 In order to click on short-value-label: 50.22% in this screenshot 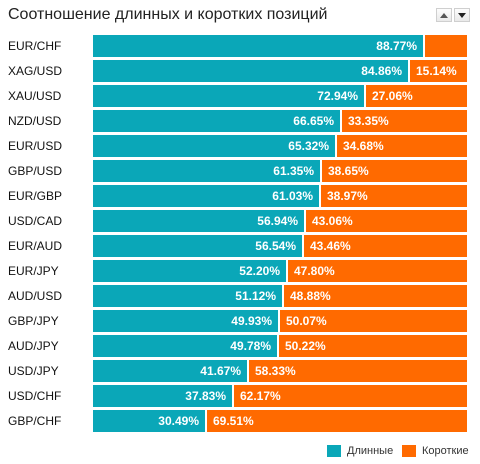, I will do `click(305, 346)`.